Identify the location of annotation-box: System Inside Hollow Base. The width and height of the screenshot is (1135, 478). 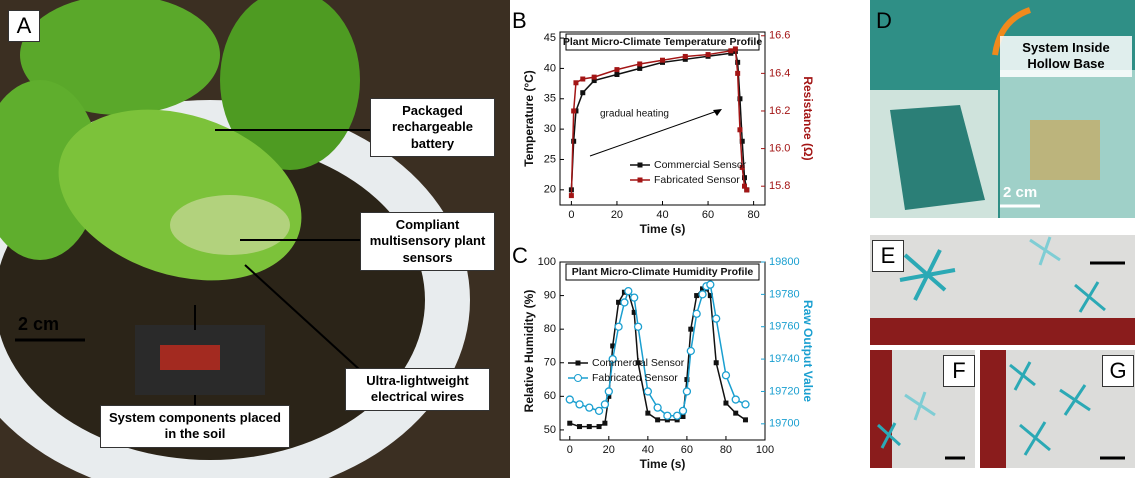
(1066, 56).